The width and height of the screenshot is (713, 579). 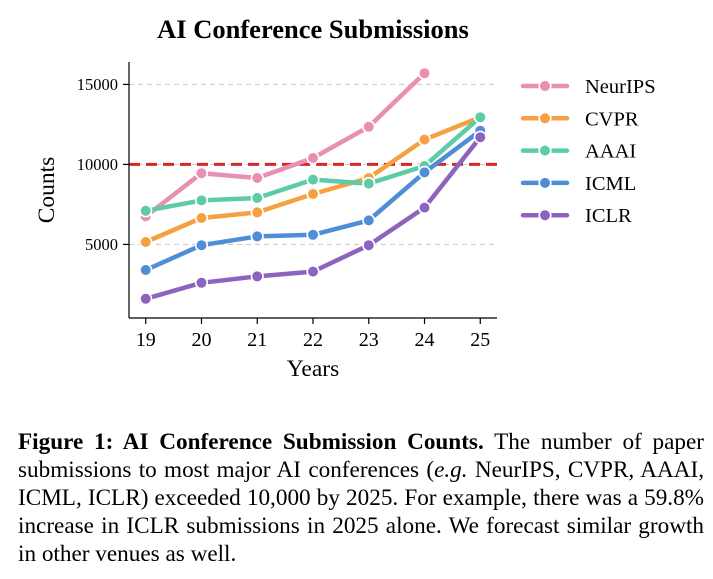 What do you see at coordinates (612, 119) in the screenshot?
I see `legend-label-cvpr: CVPR` at bounding box center [612, 119].